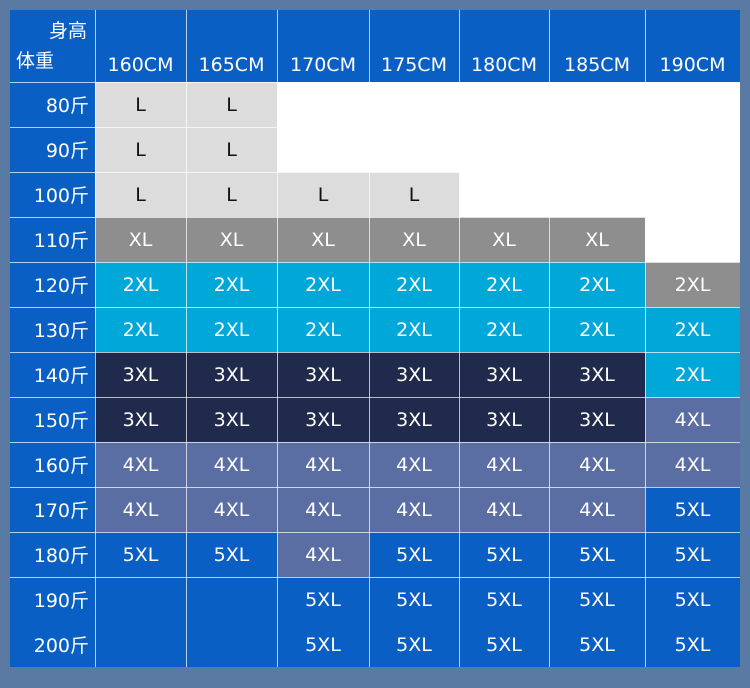 This screenshot has height=688, width=750. I want to click on corner-label: 体重, so click(35, 61).